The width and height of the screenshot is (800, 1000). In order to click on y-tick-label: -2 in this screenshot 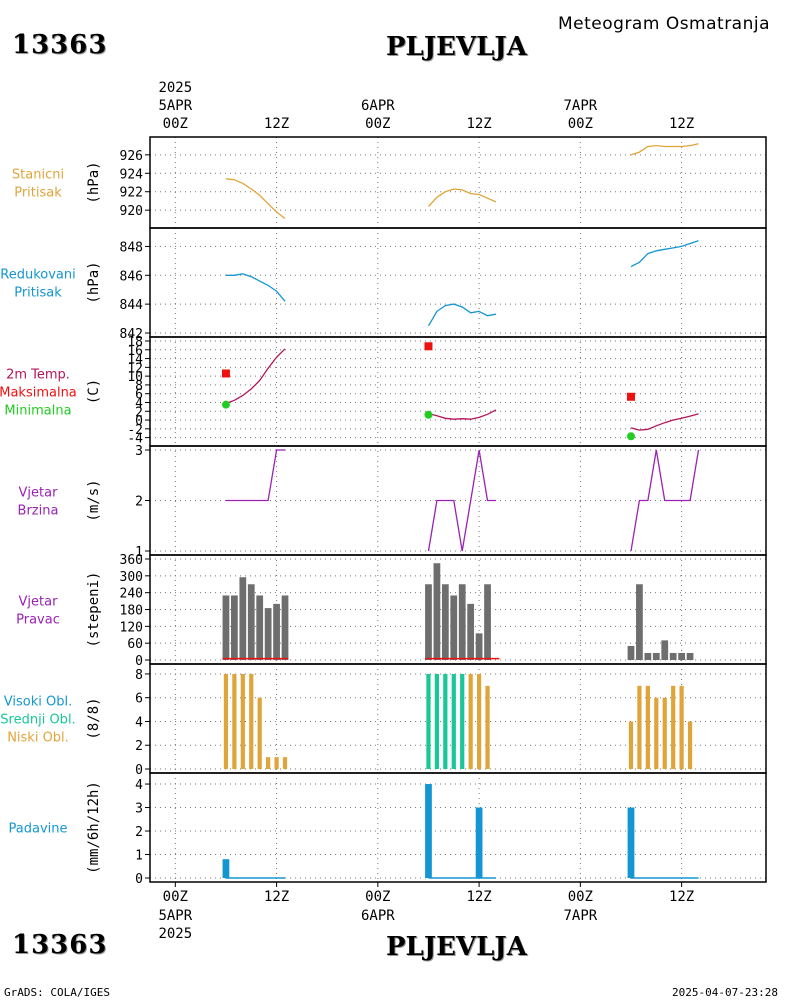, I will do `click(135, 430)`.